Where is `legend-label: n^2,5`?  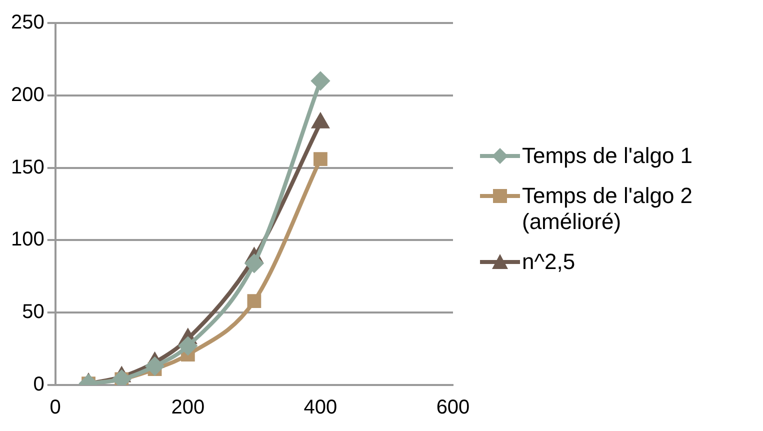
legend-label: n^2,5 is located at coordinates (549, 261).